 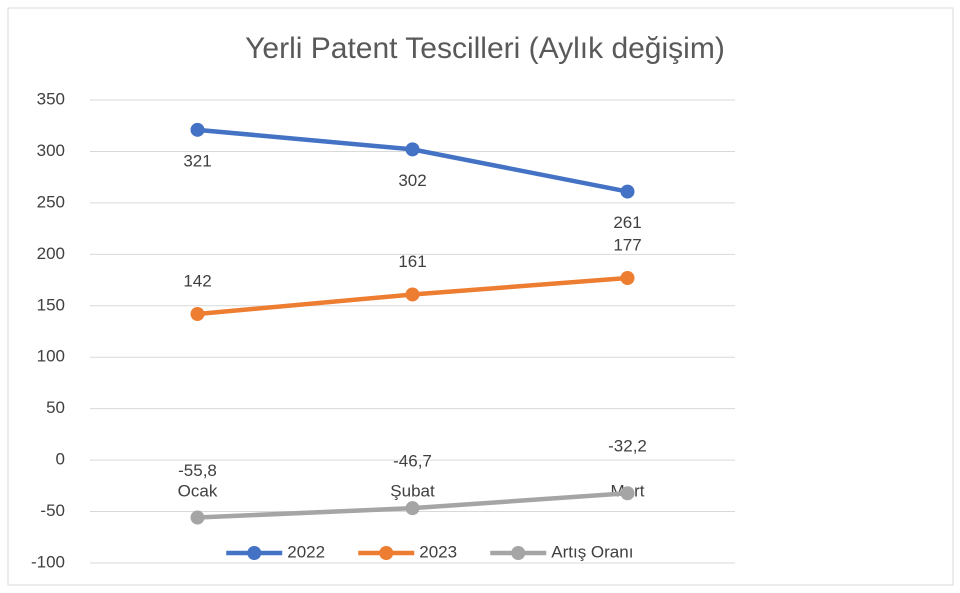 What do you see at coordinates (48, 561) in the screenshot?
I see `y-tick-label: -100` at bounding box center [48, 561].